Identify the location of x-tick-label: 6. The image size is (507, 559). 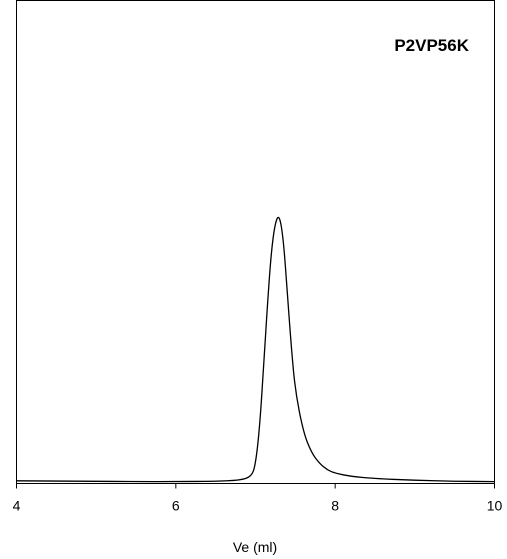
(176, 506).